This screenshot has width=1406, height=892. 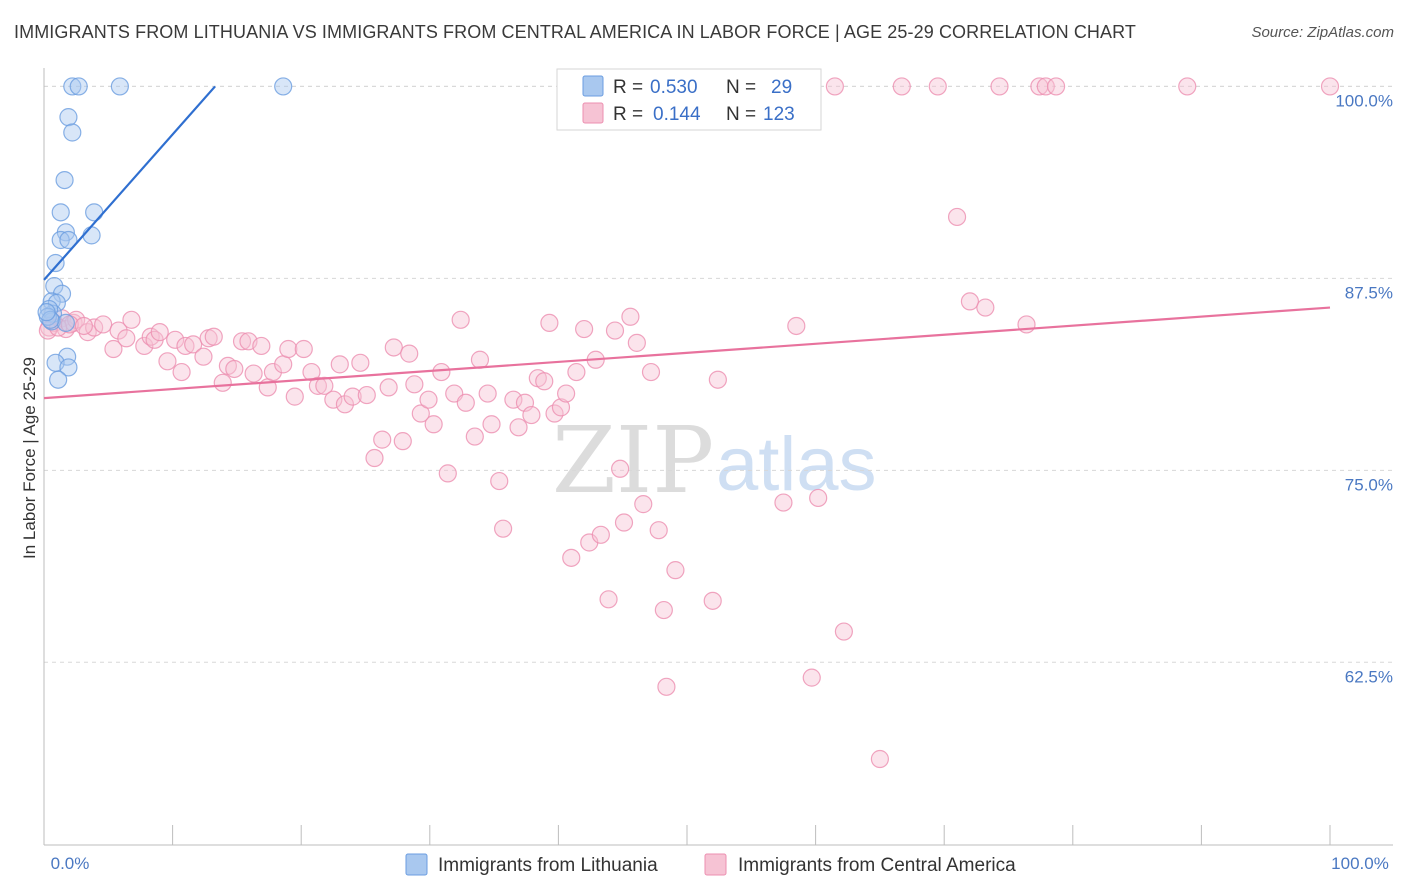 What do you see at coordinates (1364, 100) in the screenshot?
I see `y-tick-label-100: 100.0%` at bounding box center [1364, 100].